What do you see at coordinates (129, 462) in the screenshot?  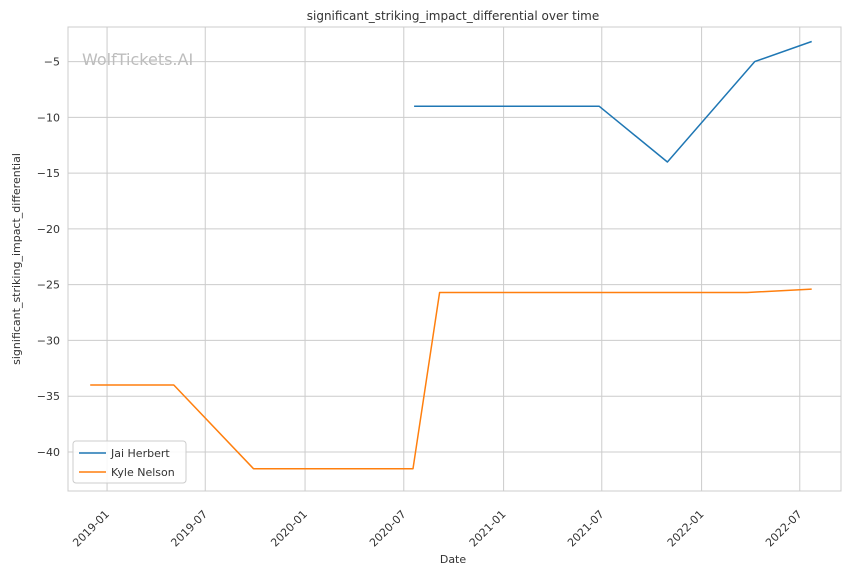 I see `legend: Jai Herbert Kyle Nelson` at bounding box center [129, 462].